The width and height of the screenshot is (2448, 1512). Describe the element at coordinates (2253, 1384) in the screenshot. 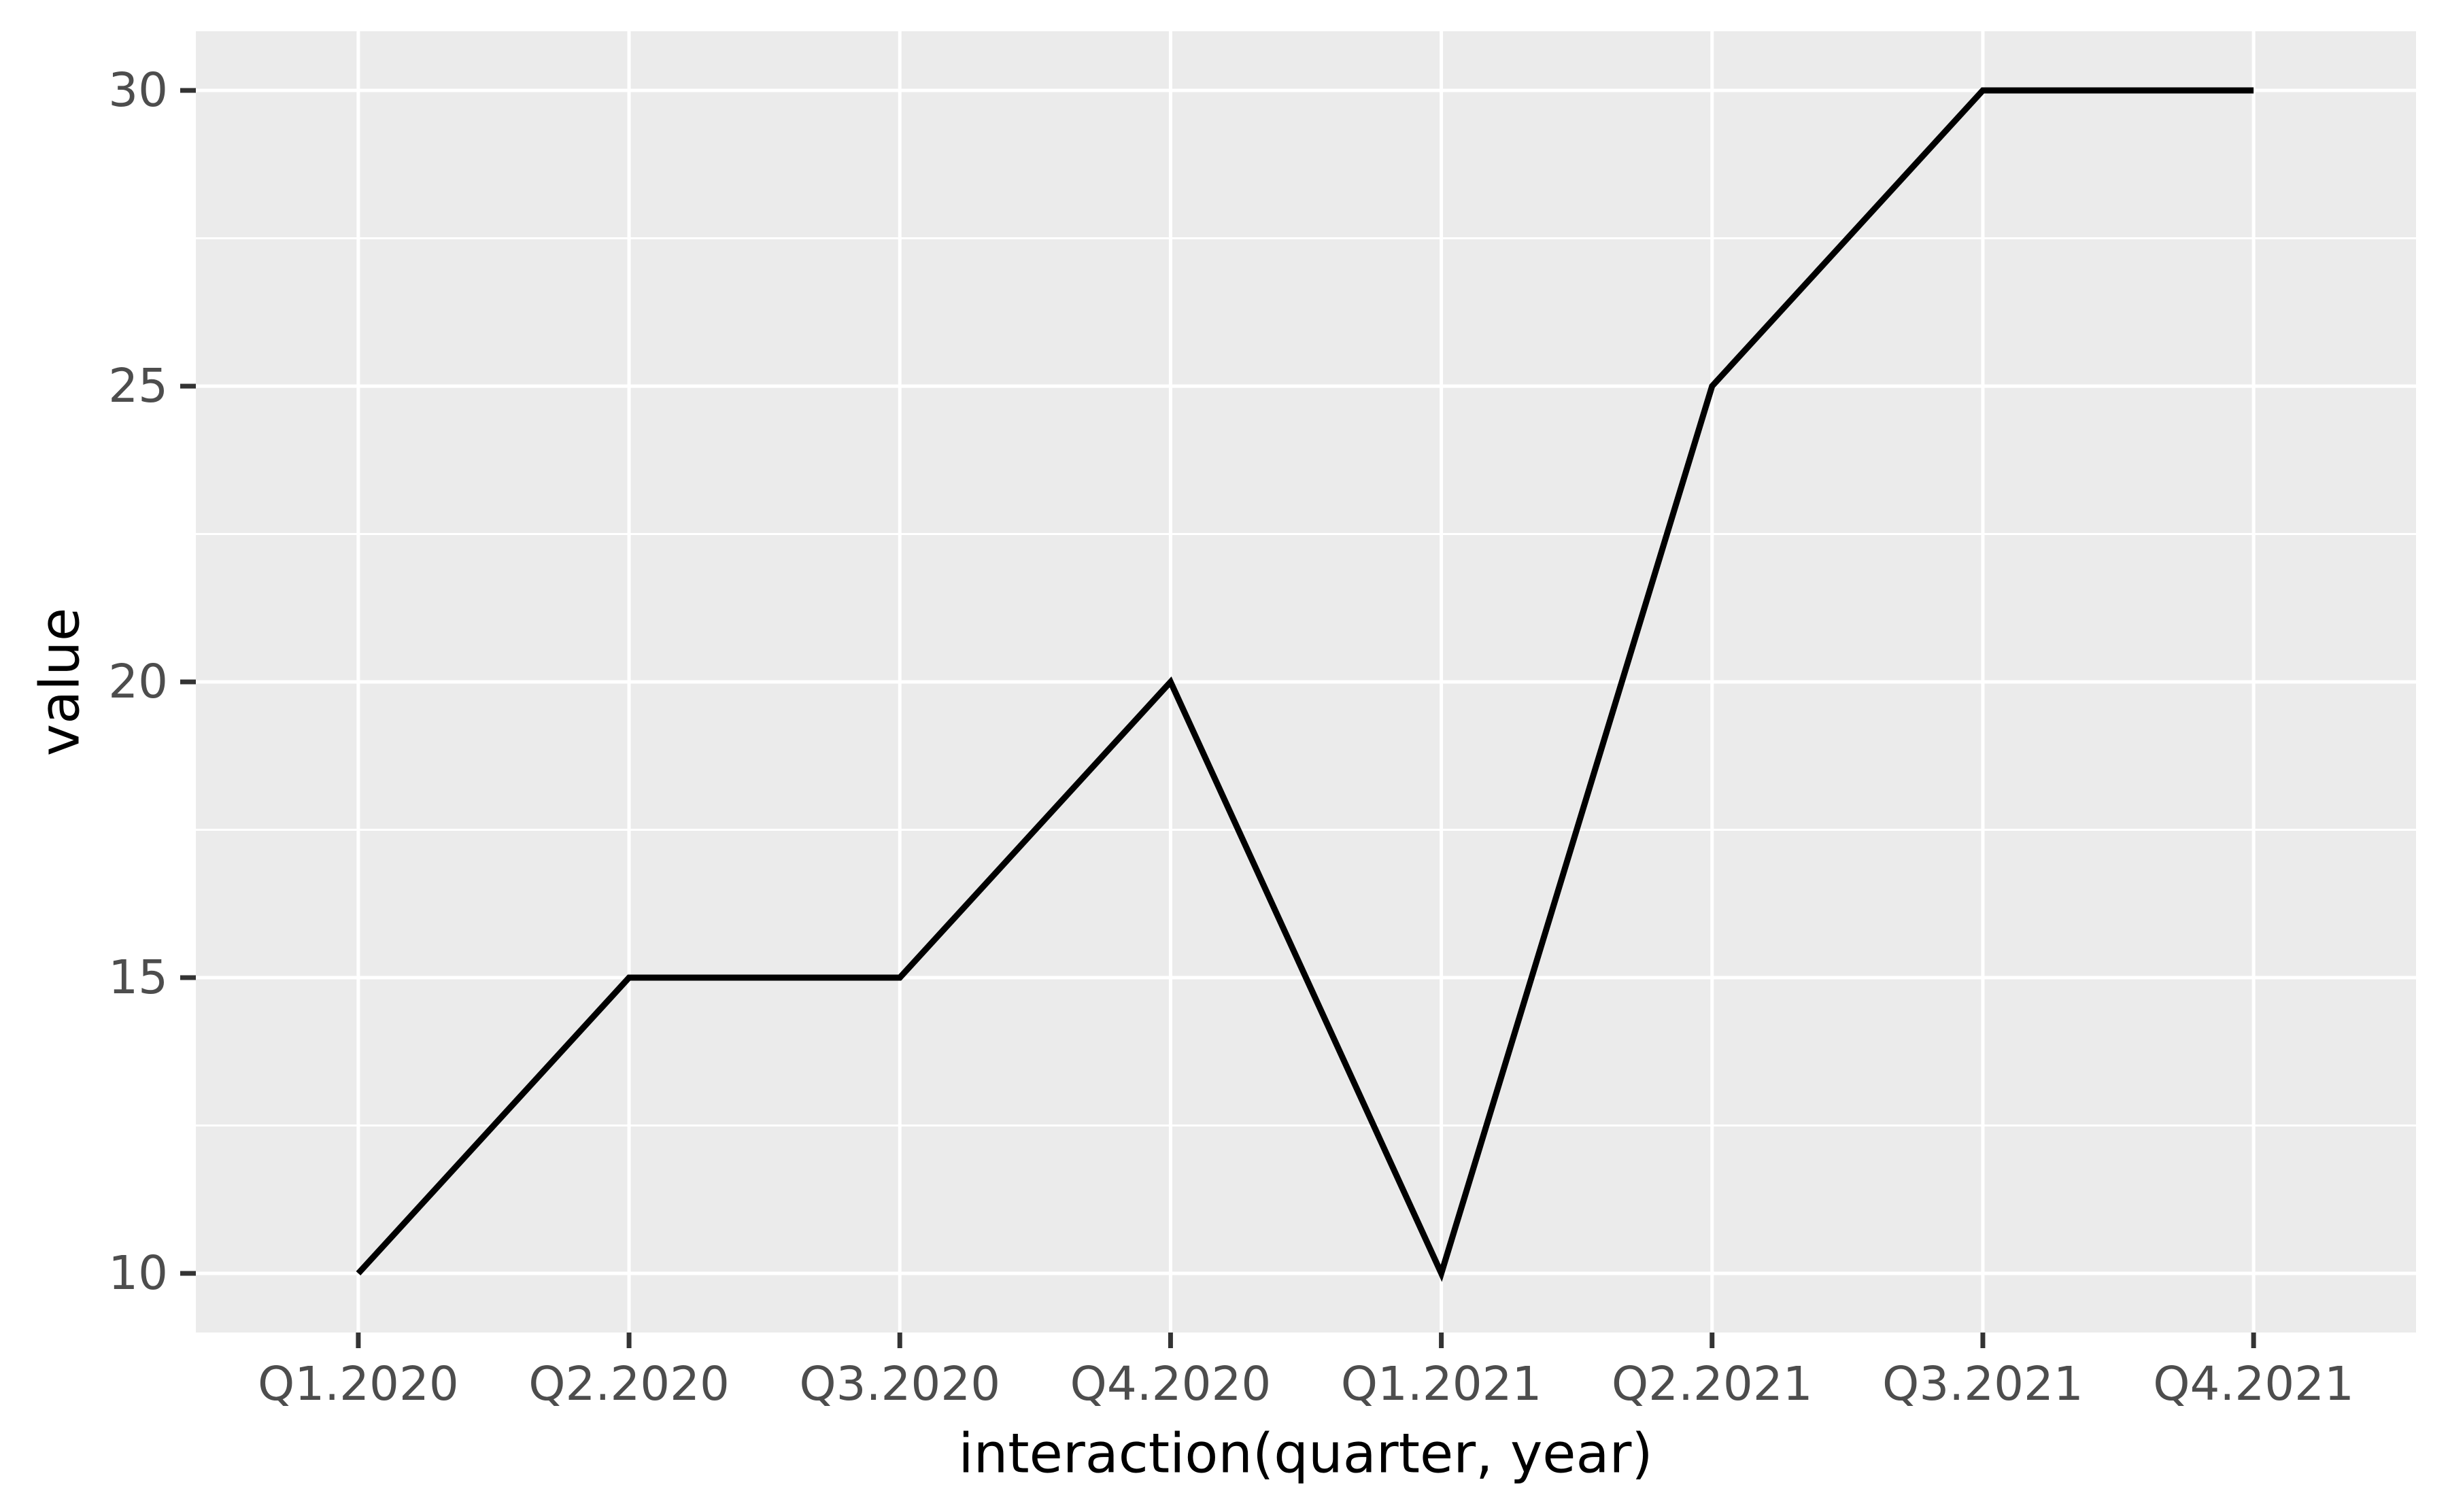

I see `x-tick-label: Q4.2021` at that location.